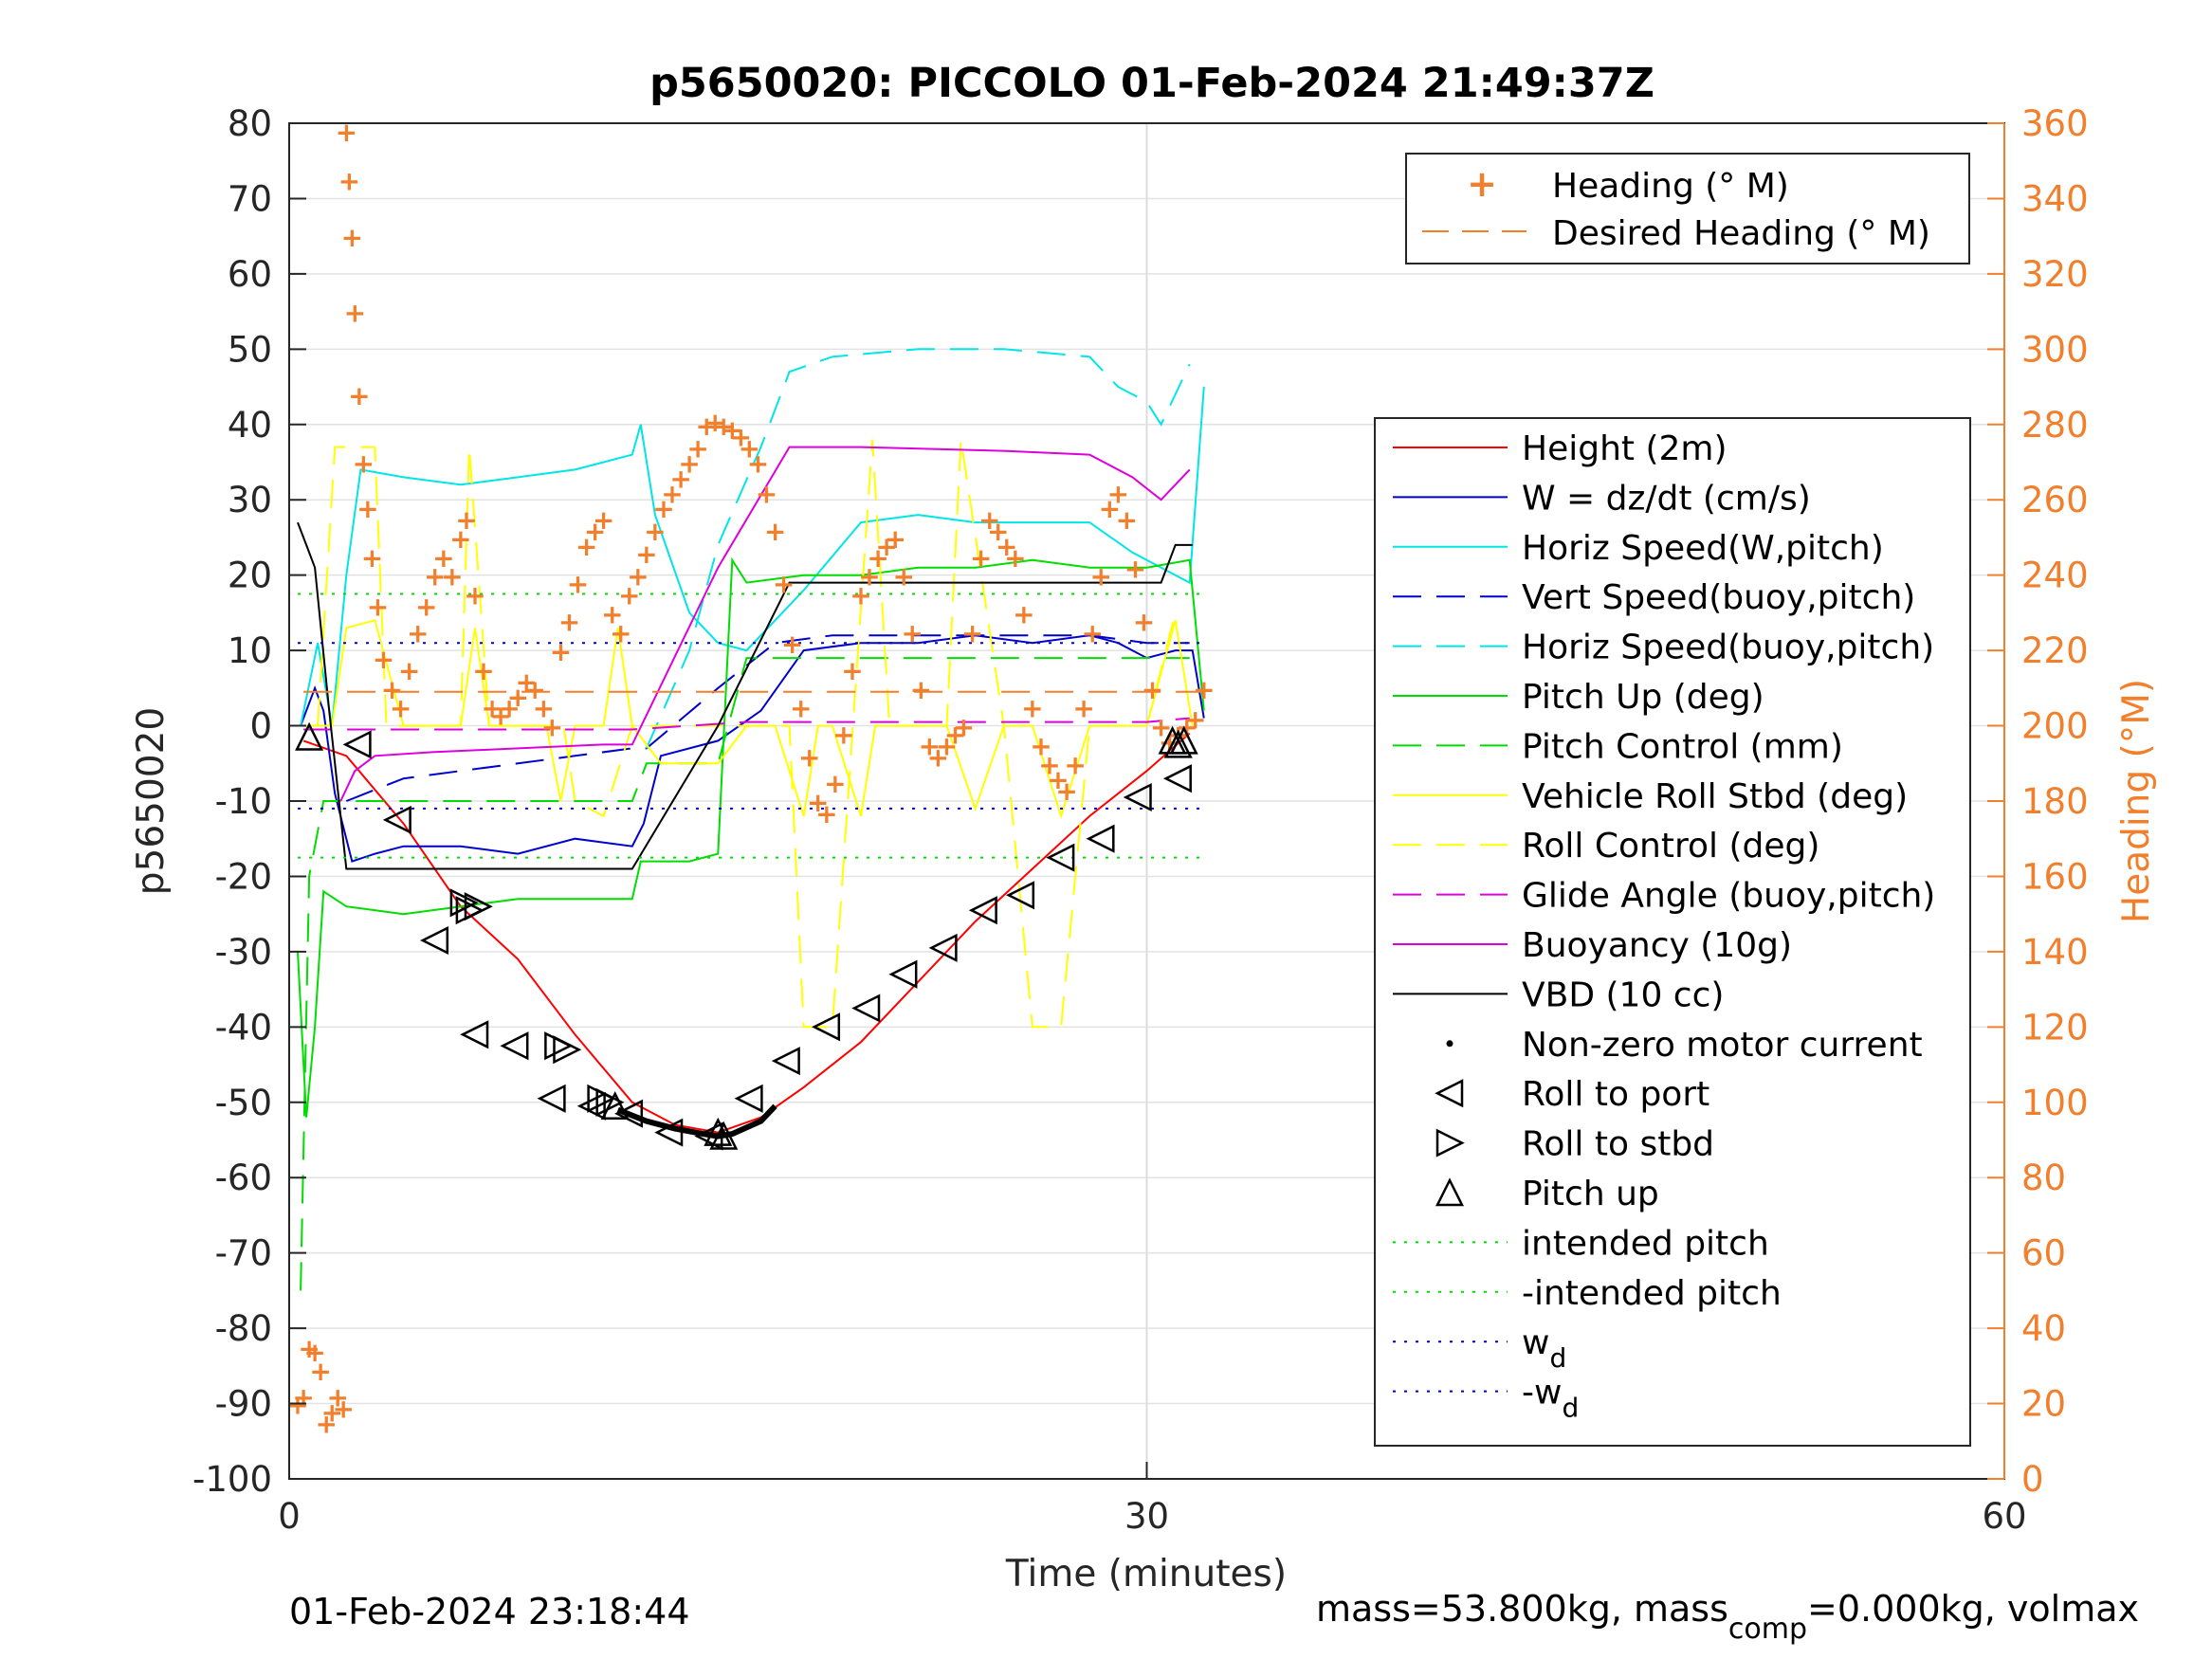 Image resolution: width=2212 pixels, height=1659 pixels. I want to click on roll-to-stbd-marker, so click(610, 1102).